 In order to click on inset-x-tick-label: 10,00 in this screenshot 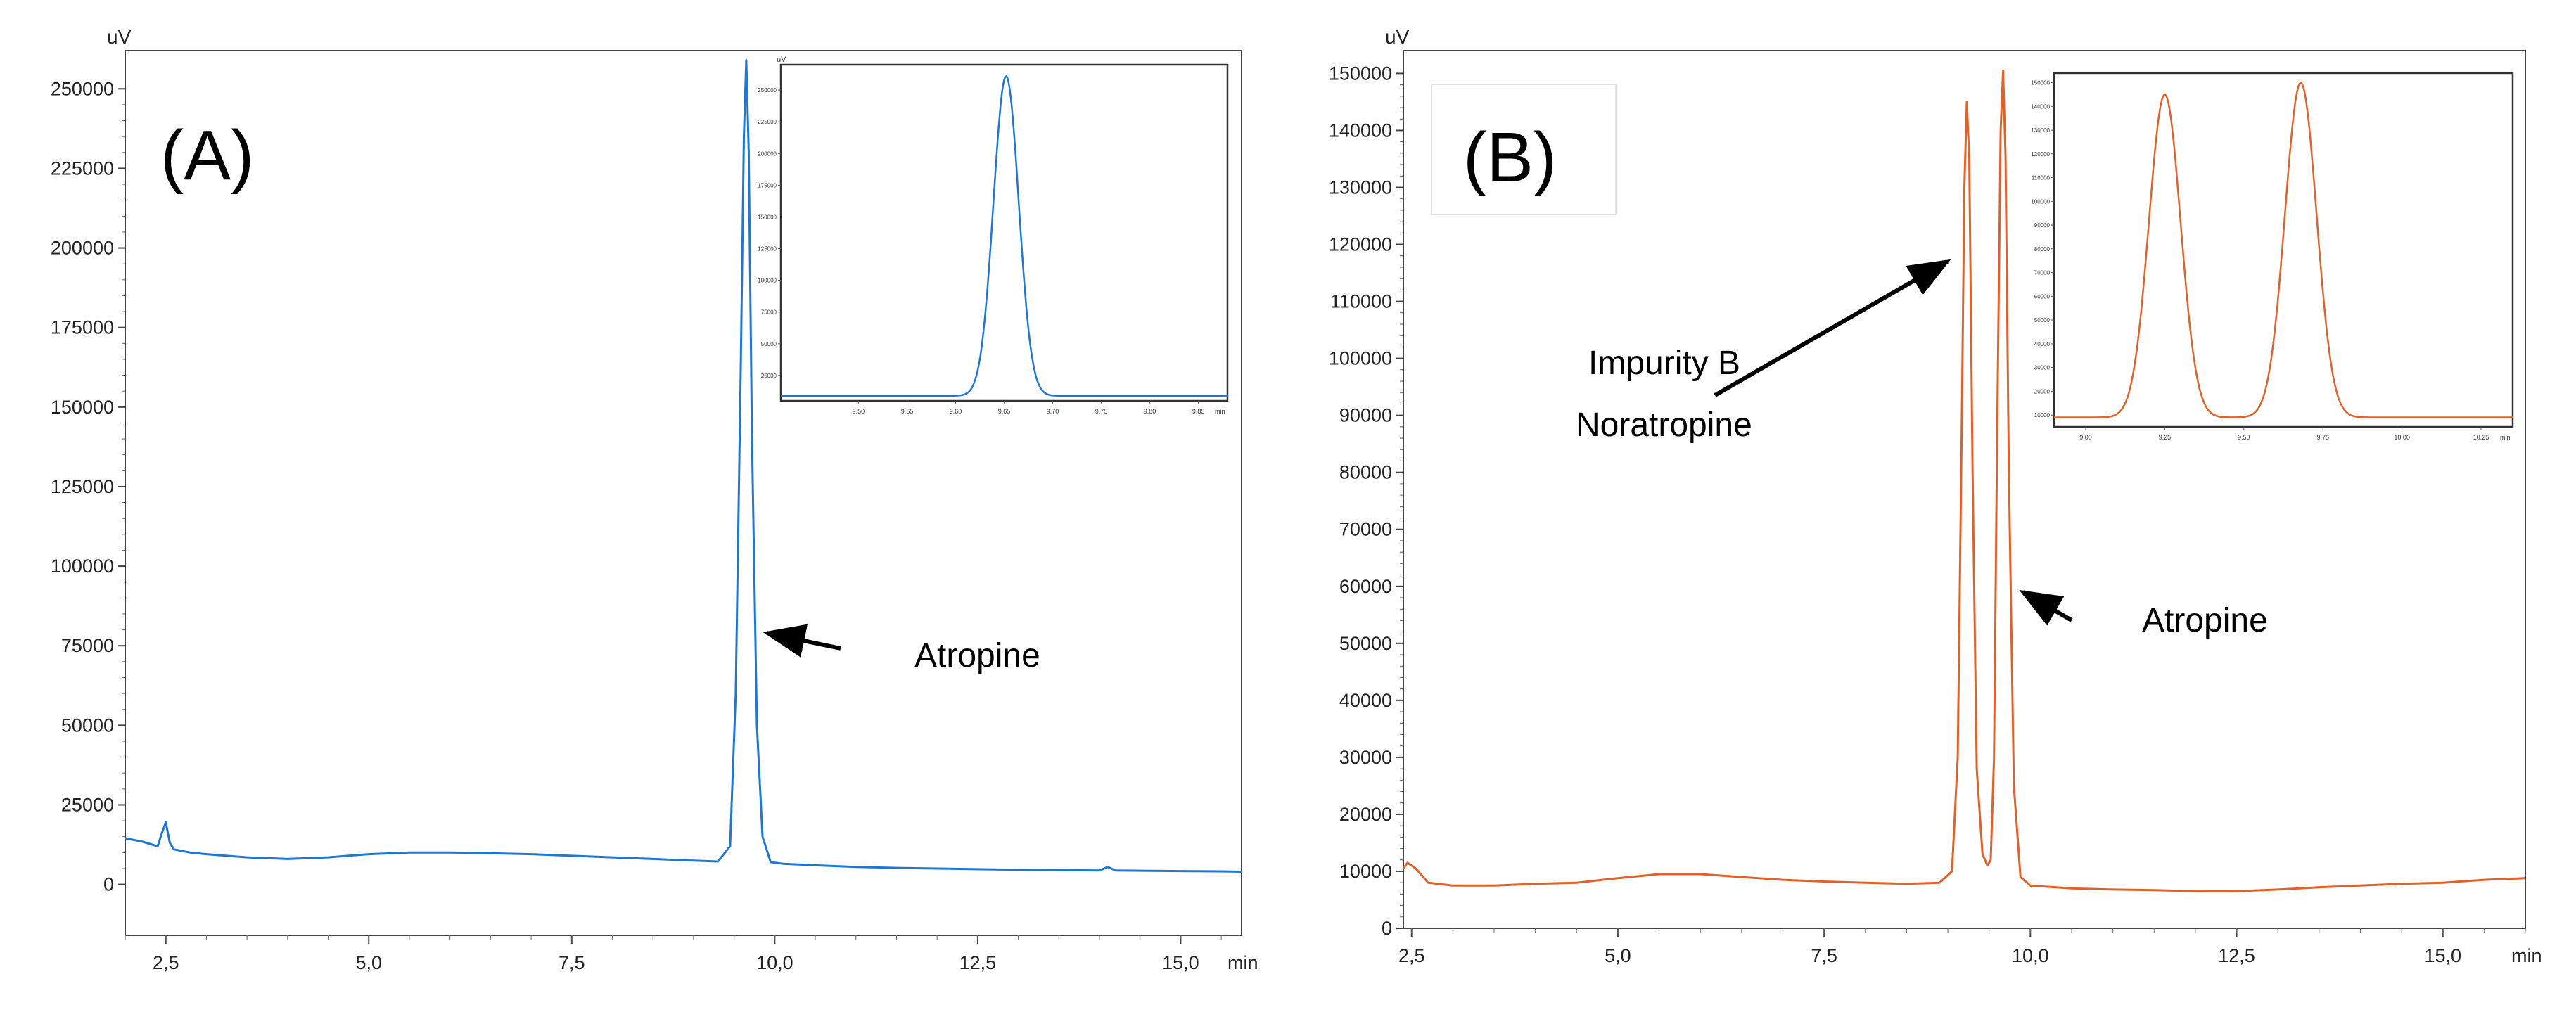, I will do `click(2402, 438)`.